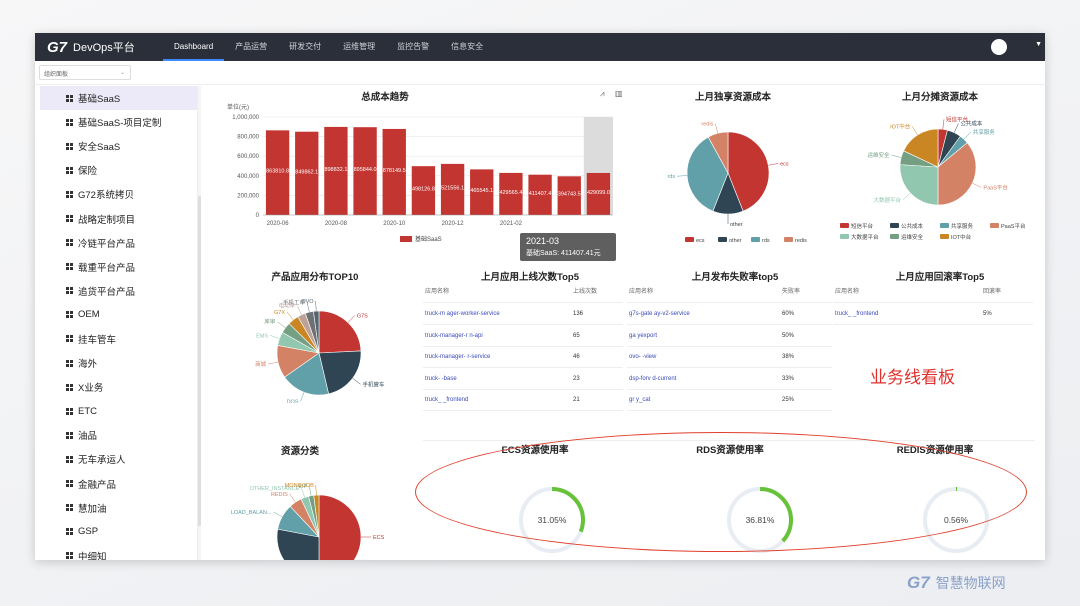 The height and width of the screenshot is (606, 1080). I want to click on bar-data-label: 465545.1, so click(481, 191).